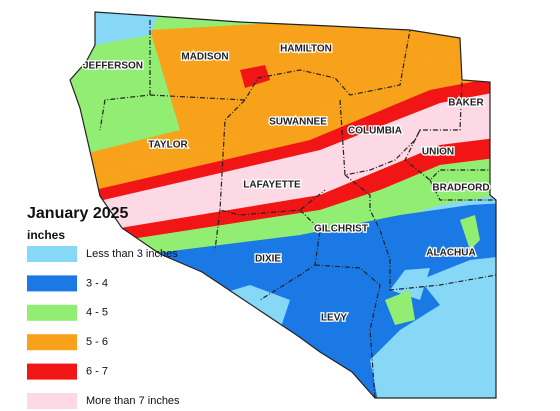 Image resolution: width=560 pixels, height=411 pixels. Describe the element at coordinates (460, 188) in the screenshot. I see `county-label: BRADFORD` at that location.